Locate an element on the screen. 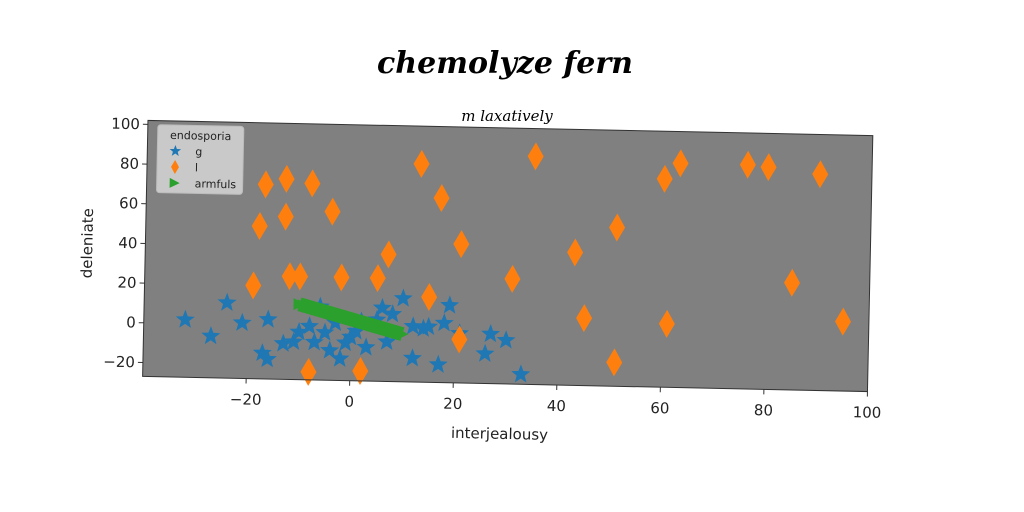 The width and height of the screenshot is (1024, 512). y-axis-label: deleniate is located at coordinates (87, 243).